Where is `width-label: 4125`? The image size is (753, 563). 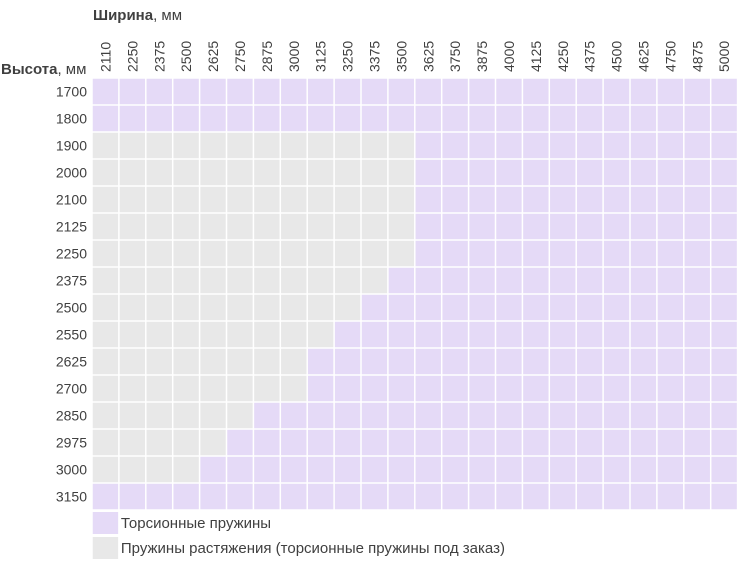
width-label: 4125 is located at coordinates (536, 56).